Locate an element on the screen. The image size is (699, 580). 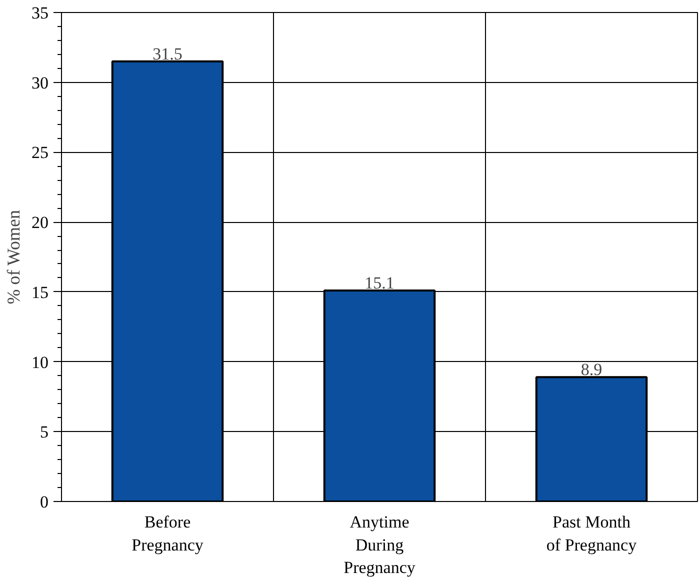
y-tick-label: 25 is located at coordinates (40, 152).